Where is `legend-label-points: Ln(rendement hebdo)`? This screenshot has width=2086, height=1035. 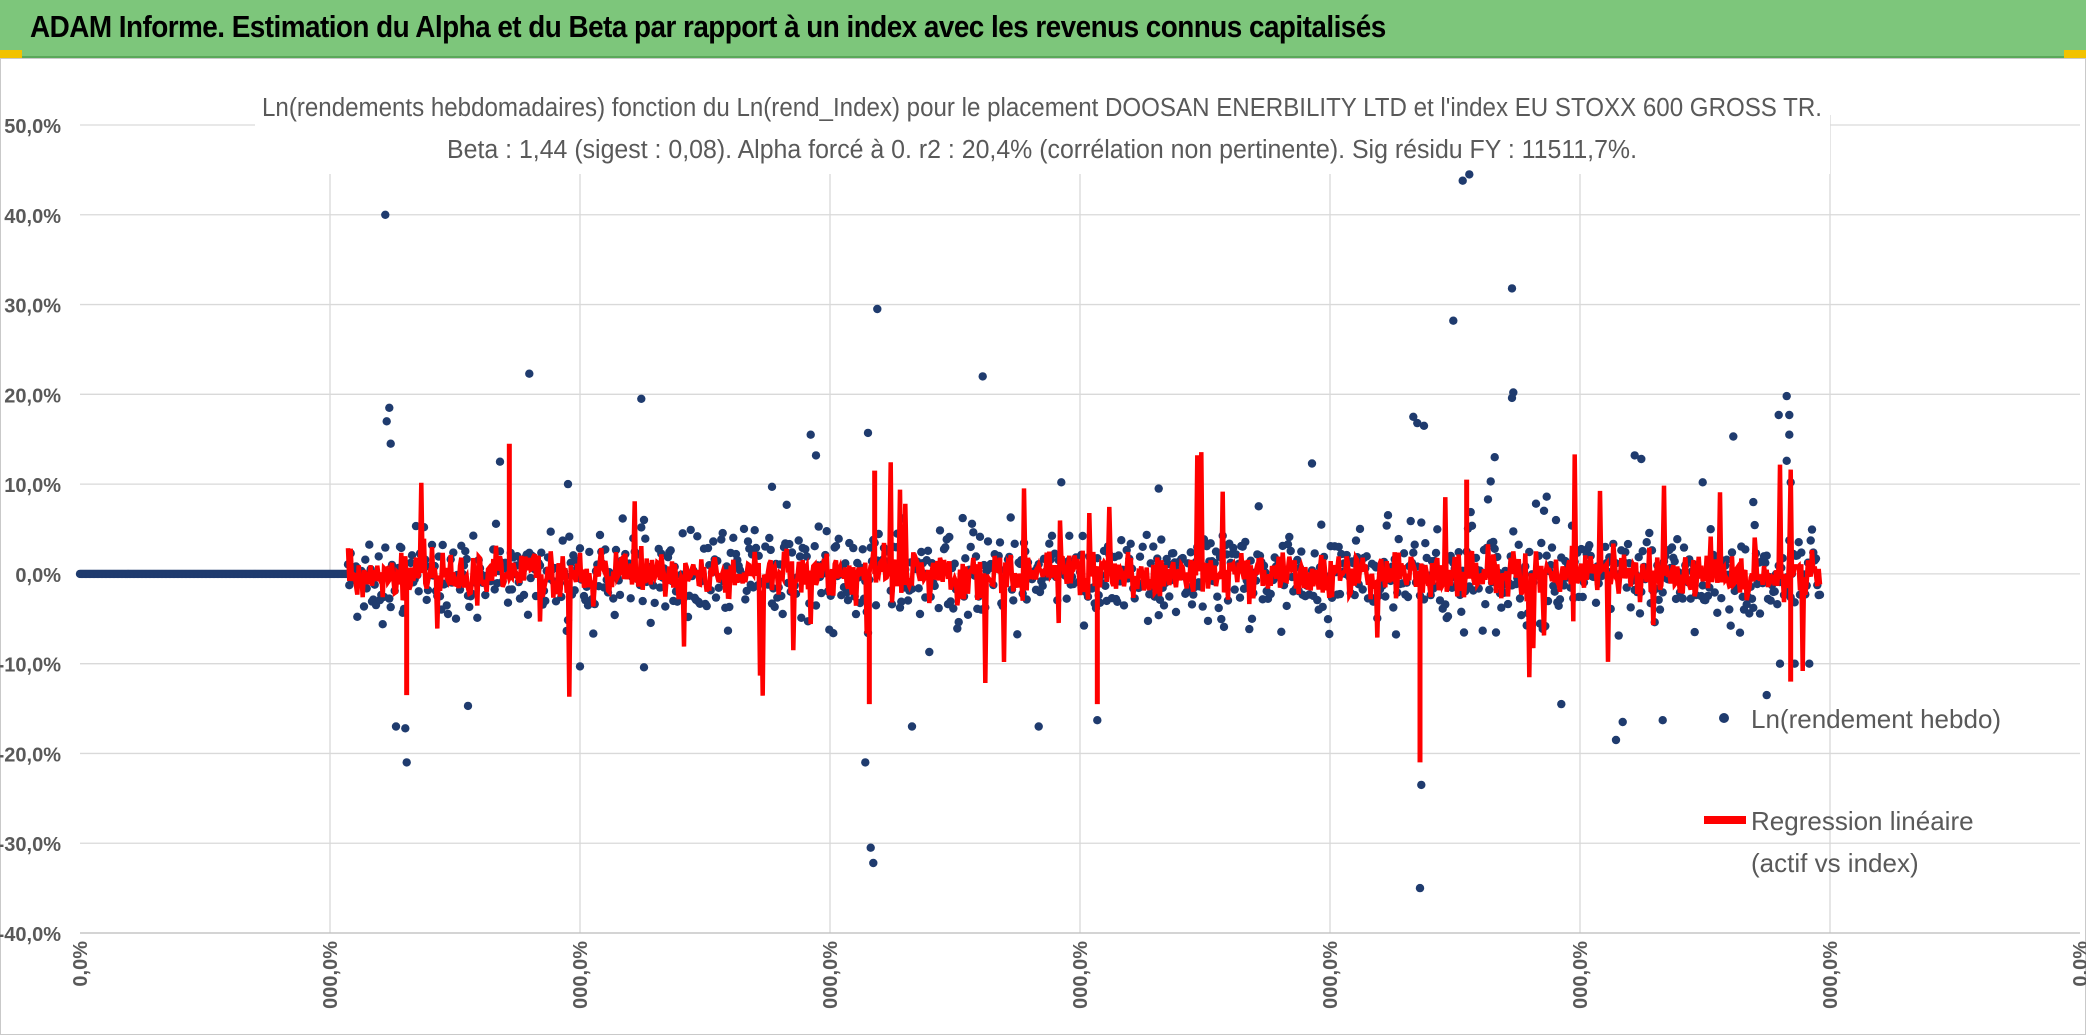 legend-label-points: Ln(rendement hebdo) is located at coordinates (1876, 719).